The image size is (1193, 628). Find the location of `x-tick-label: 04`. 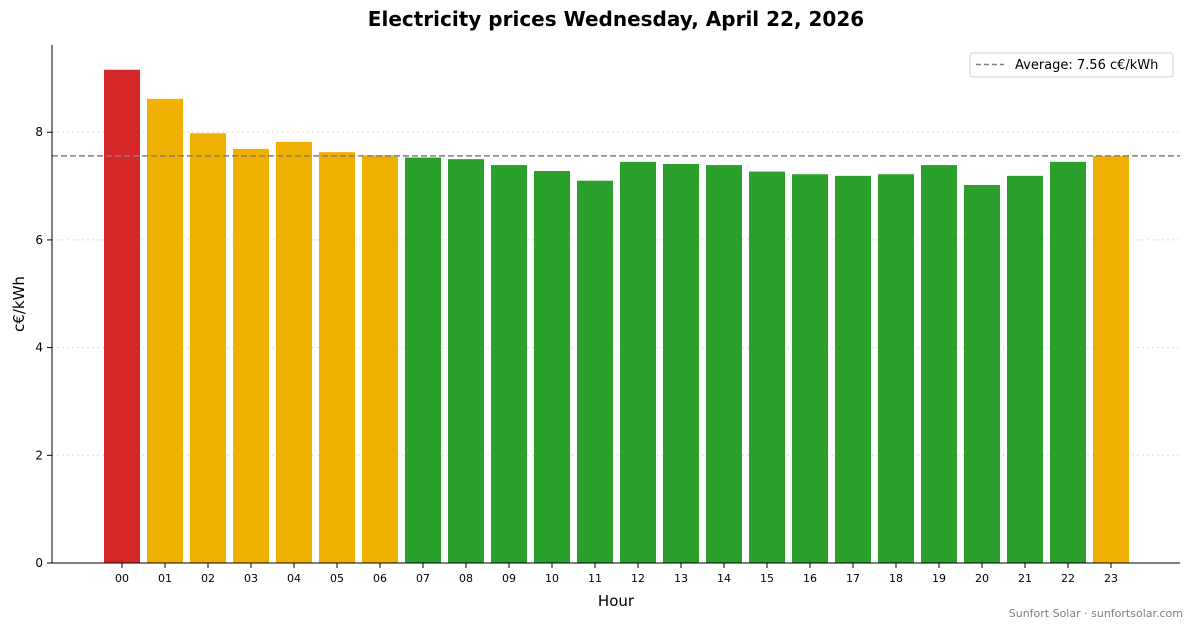

x-tick-label: 04 is located at coordinates (294, 578).